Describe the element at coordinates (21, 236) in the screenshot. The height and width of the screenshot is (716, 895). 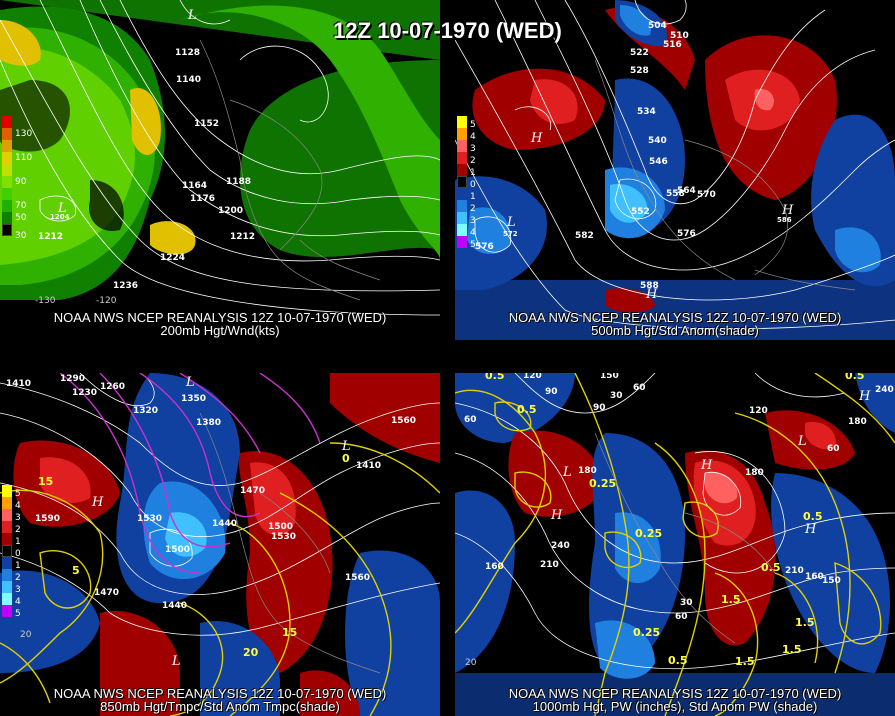
I see `legend-label: 30` at that location.